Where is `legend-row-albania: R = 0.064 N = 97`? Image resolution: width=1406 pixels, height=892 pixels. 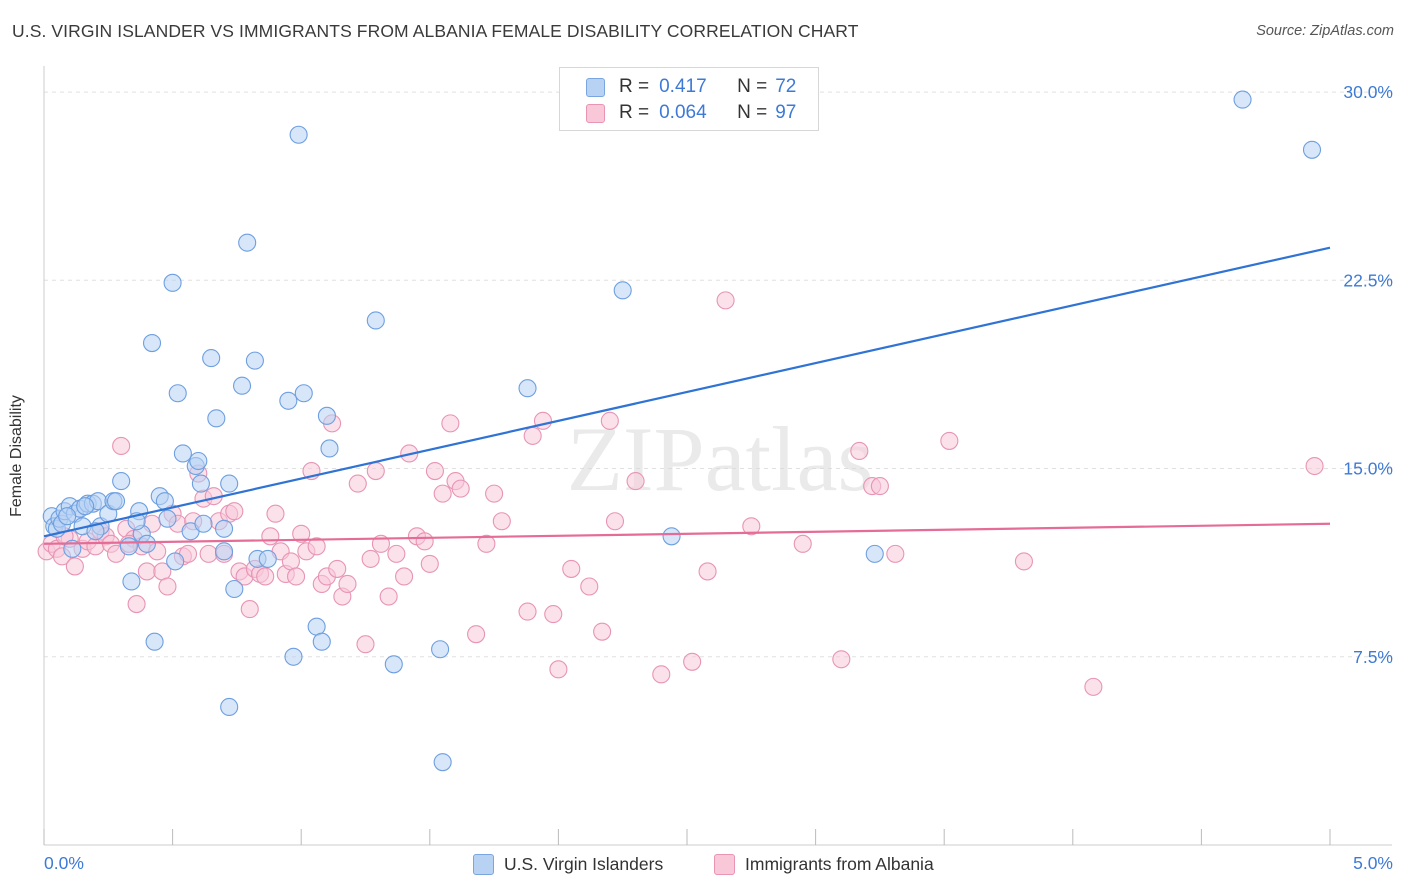 legend-row-albania: R = 0.064 N = 97 is located at coordinates (691, 113).